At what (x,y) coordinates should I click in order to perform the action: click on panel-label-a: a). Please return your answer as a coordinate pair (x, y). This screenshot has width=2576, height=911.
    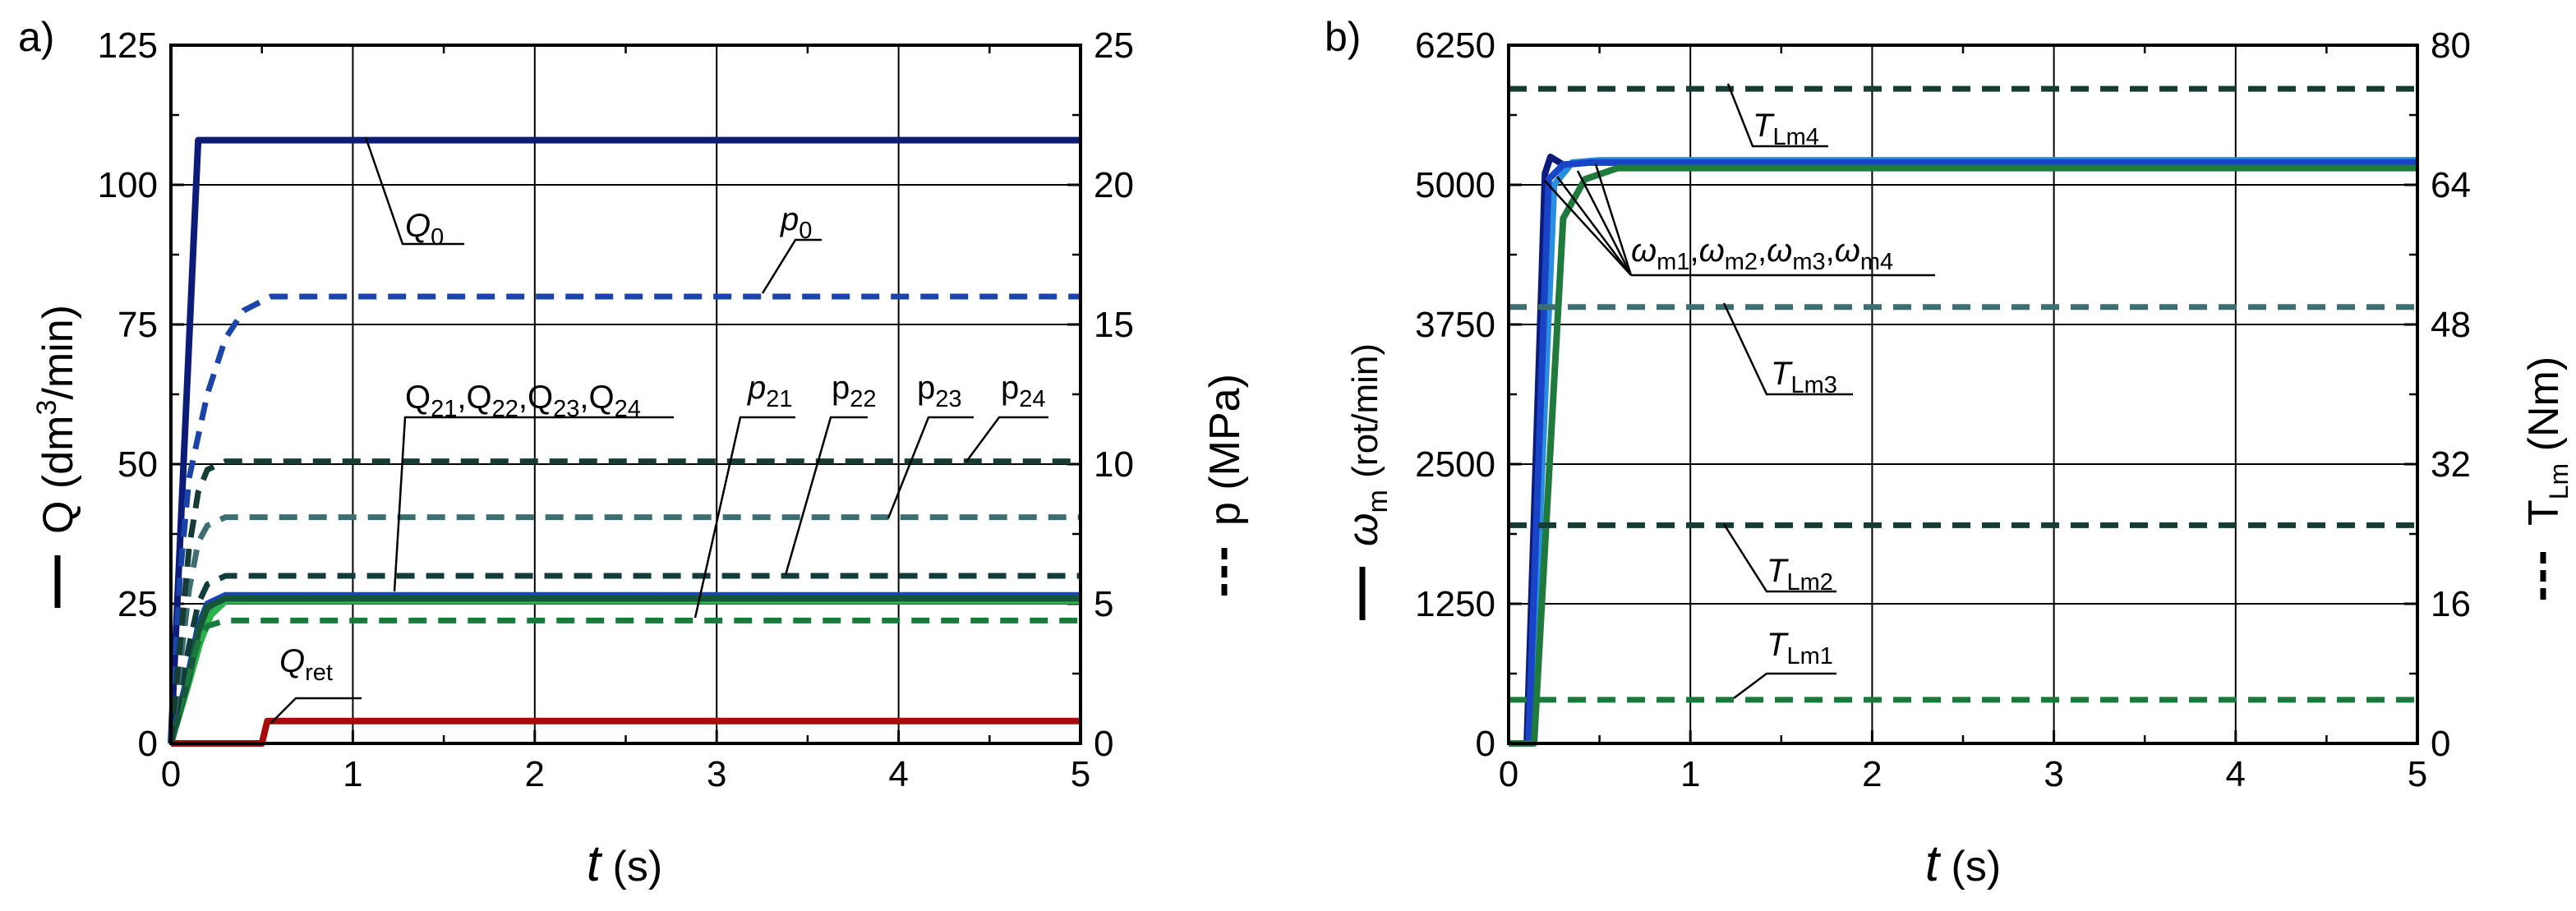
    Looking at the image, I should click on (36, 37).